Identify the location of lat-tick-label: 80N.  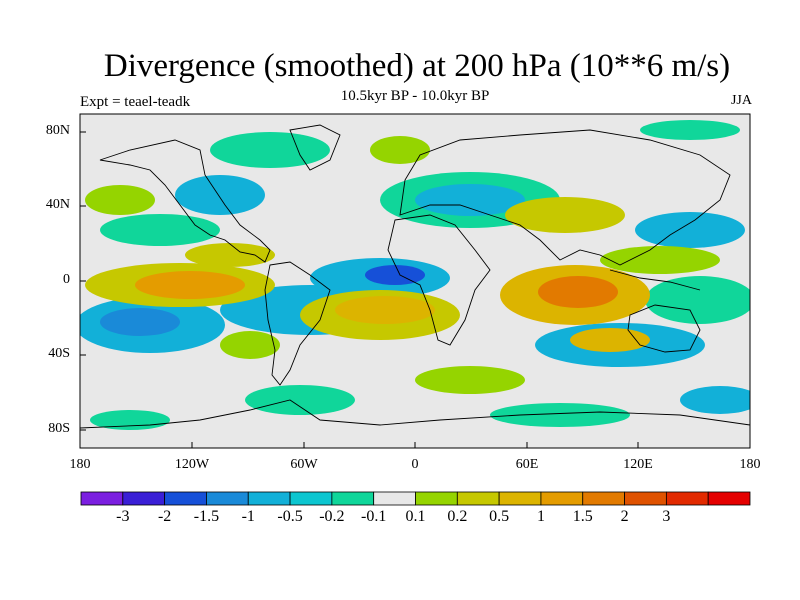
(57, 130).